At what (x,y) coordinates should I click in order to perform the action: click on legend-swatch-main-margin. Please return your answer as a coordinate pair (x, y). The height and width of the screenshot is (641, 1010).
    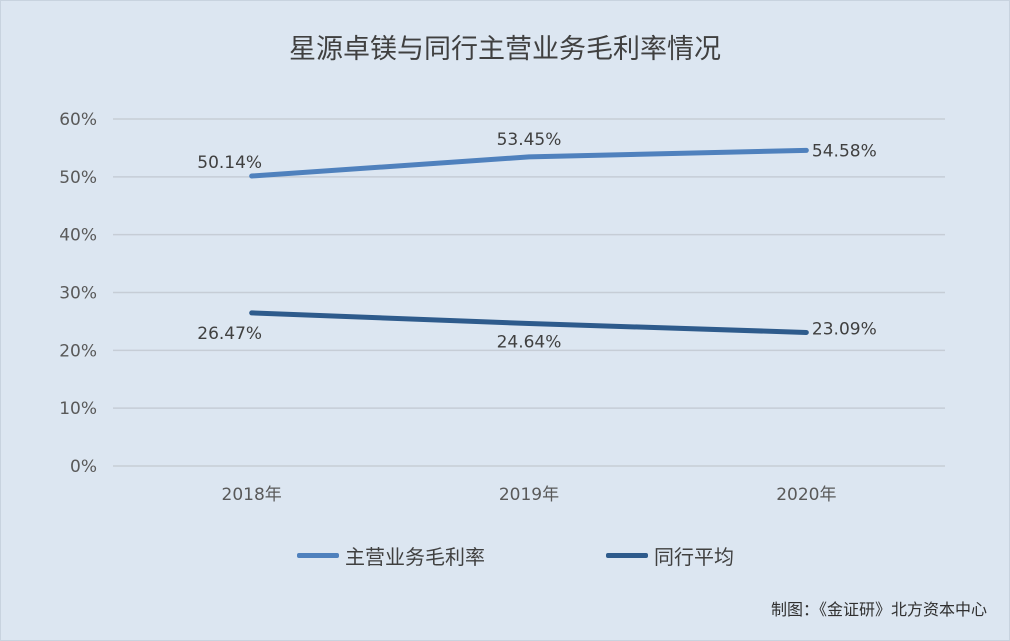
    Looking at the image, I should click on (318, 555).